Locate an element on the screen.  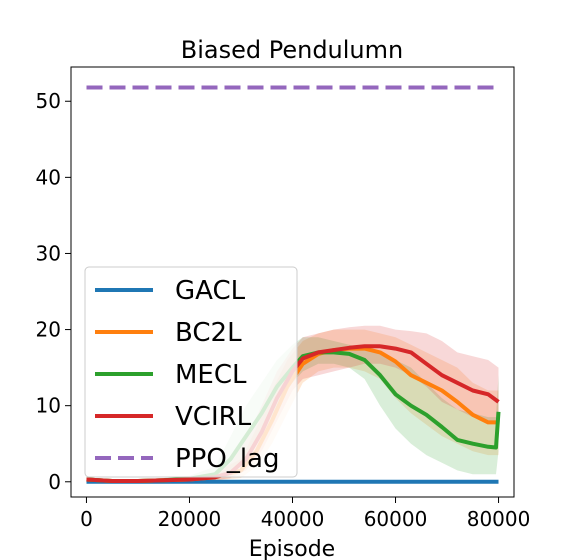
x-axis: 0 20000 40000 60000 80000 is located at coordinates (305, 514).